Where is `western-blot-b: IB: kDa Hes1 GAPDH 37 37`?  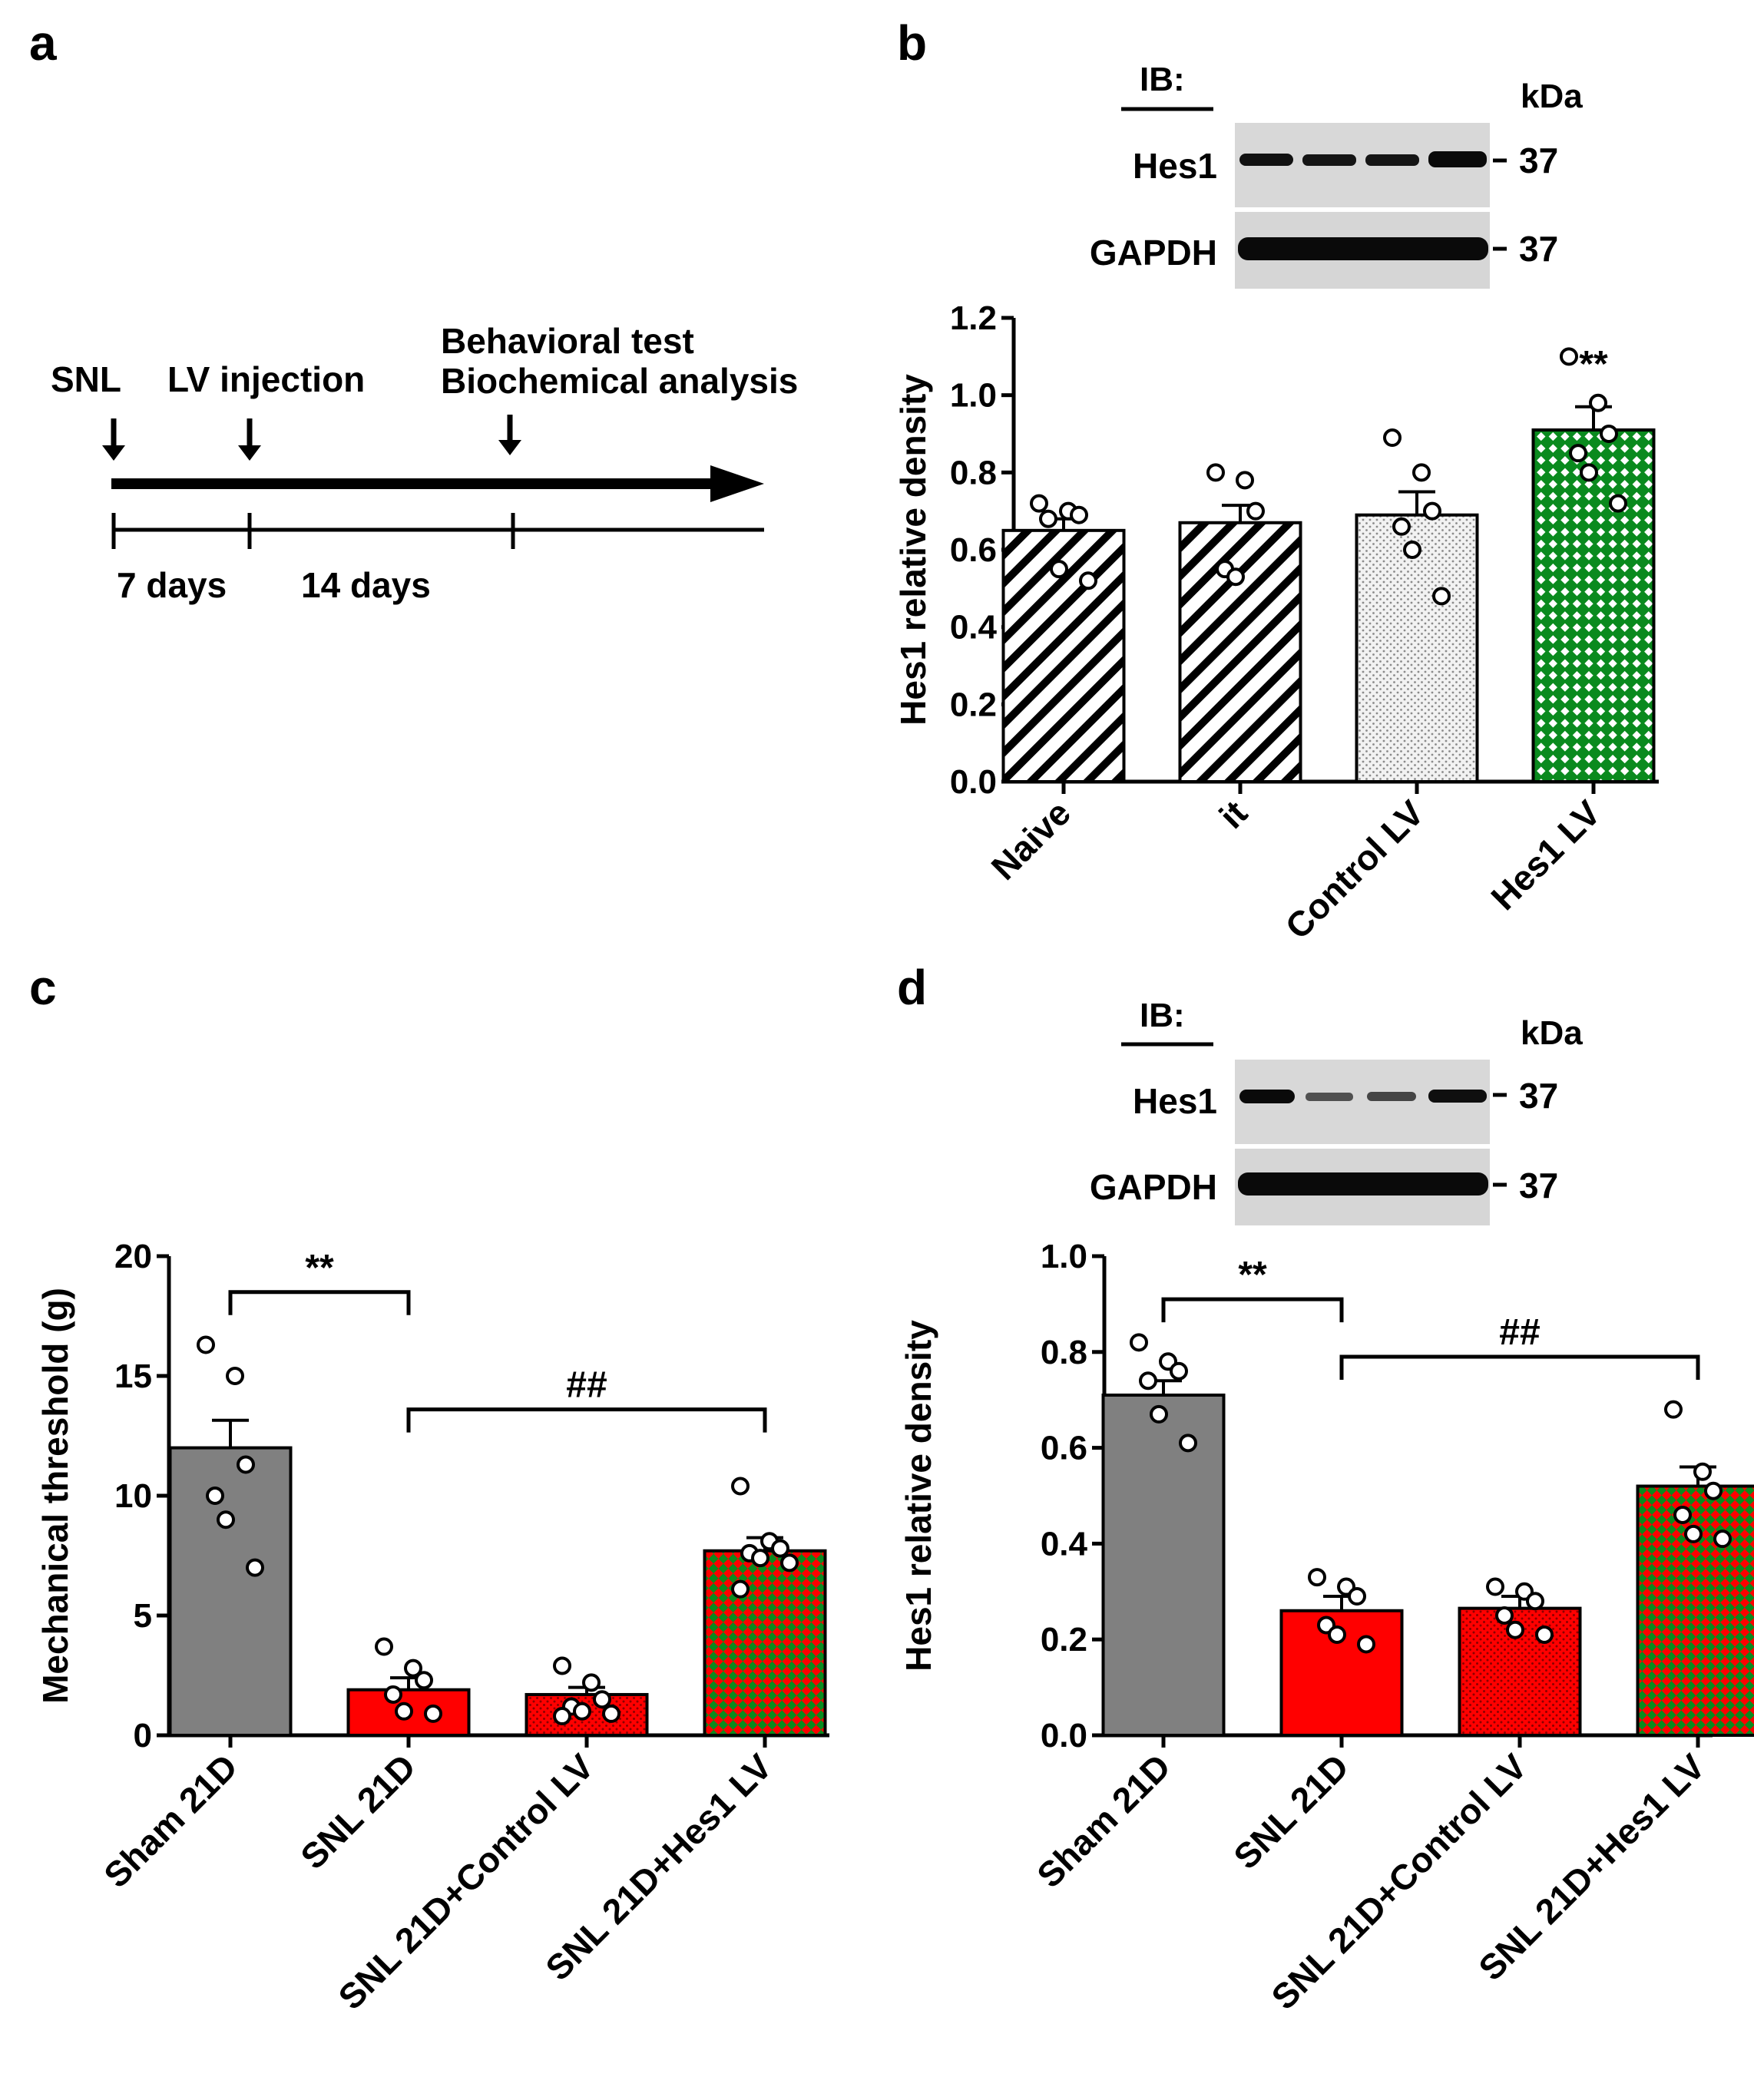
western-blot-b: IB: kDa Hes1 GAPDH 37 37 is located at coordinates (1337, 175).